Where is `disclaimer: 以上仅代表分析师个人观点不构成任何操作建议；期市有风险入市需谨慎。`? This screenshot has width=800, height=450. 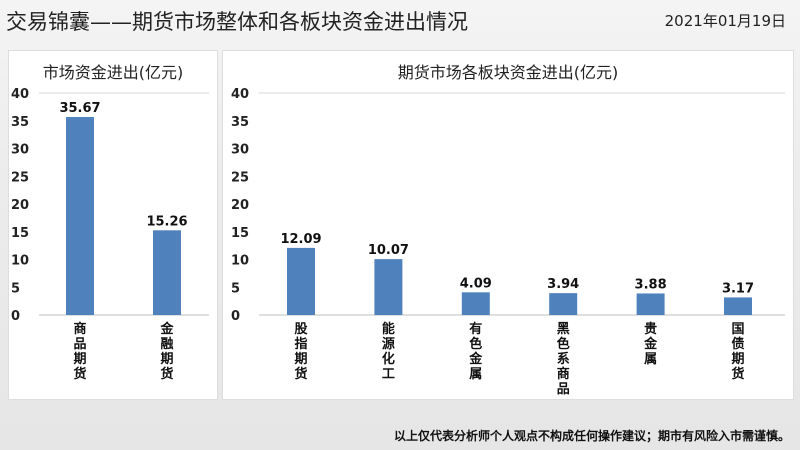
disclaimer: 以上仅代表分析师个人观点不构成任何操作建议；期市有风险入市需谨慎。 is located at coordinates (591, 436).